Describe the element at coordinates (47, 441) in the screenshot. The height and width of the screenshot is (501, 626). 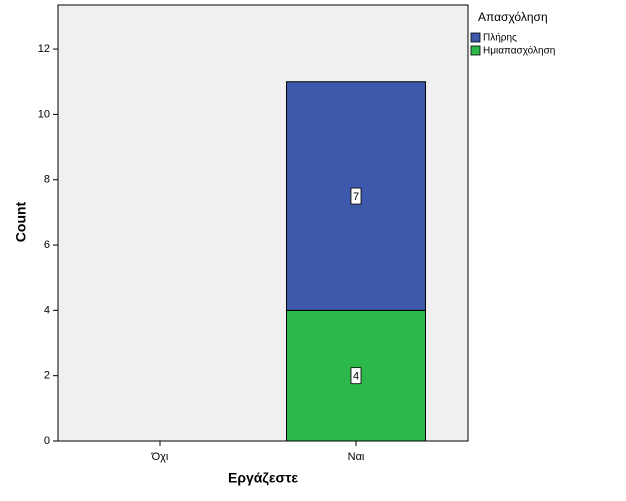
I see `y-tick-label: 0` at that location.